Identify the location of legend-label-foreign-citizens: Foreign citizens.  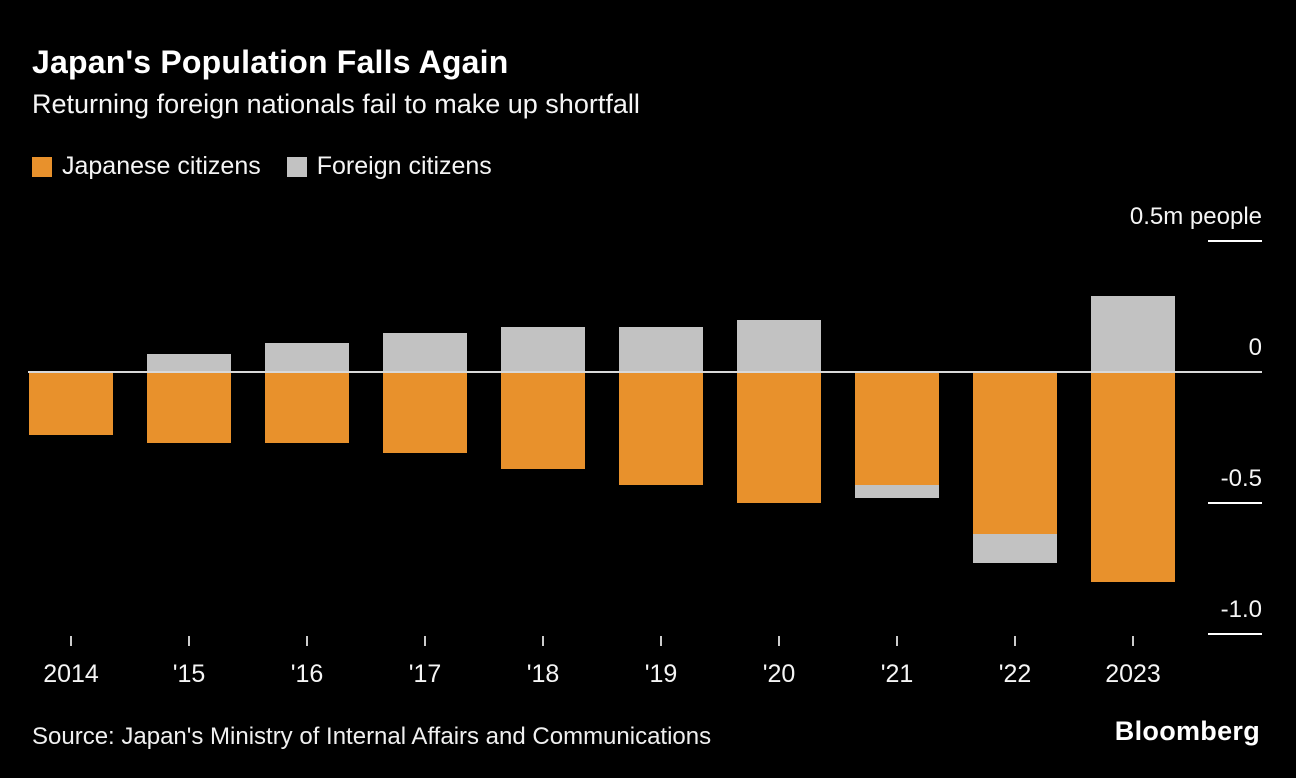
(404, 166).